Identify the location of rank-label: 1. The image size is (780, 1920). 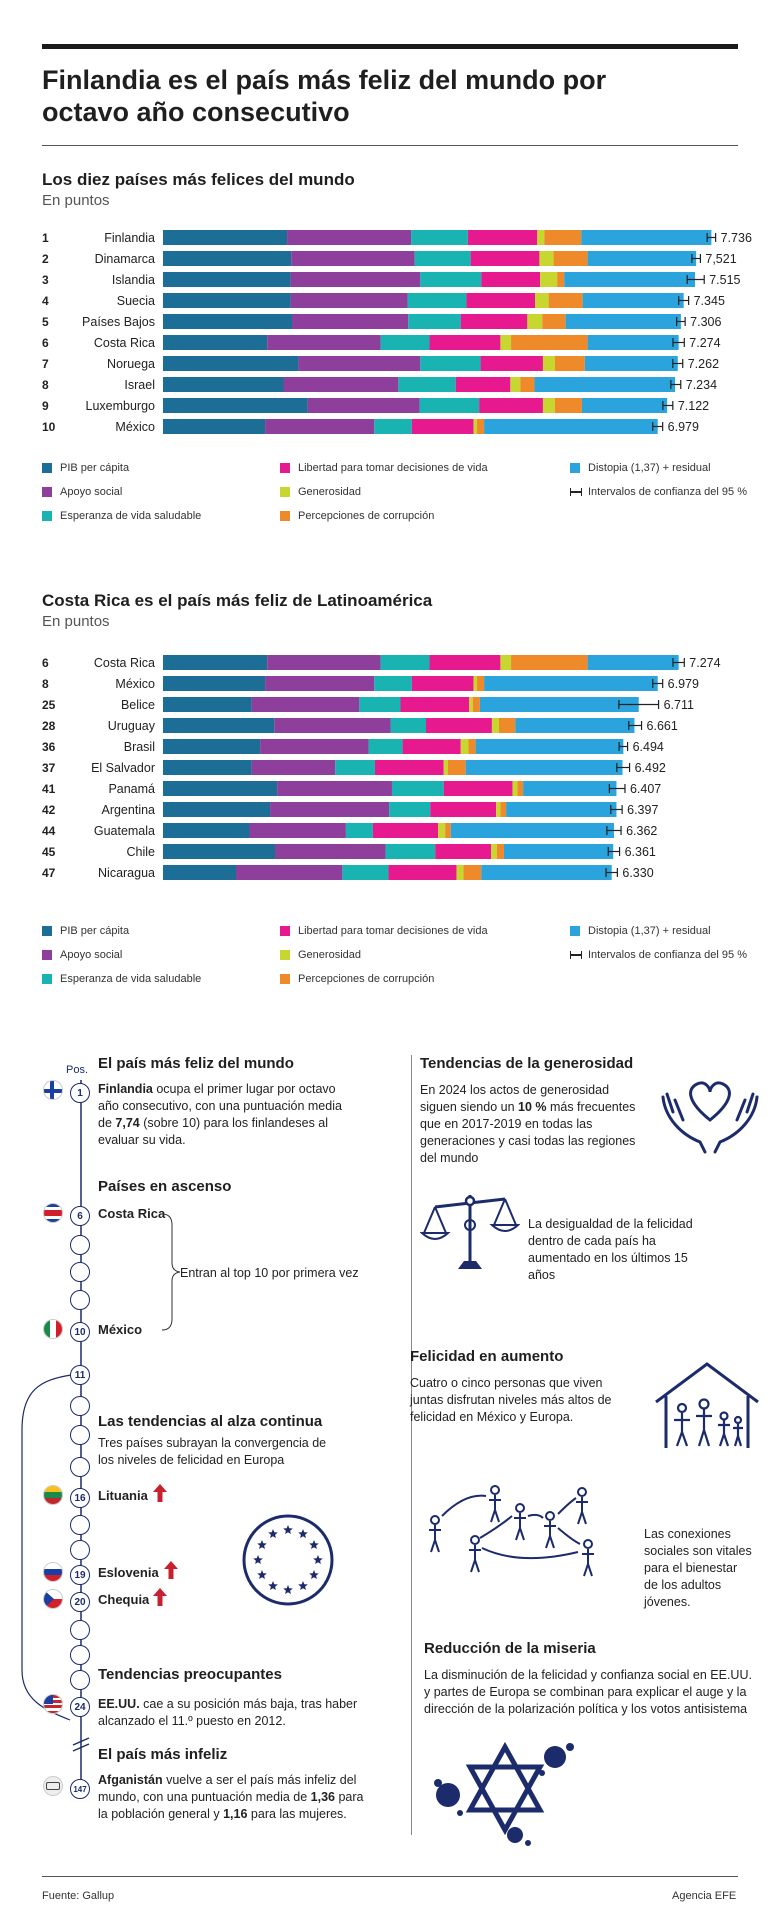
(45, 238).